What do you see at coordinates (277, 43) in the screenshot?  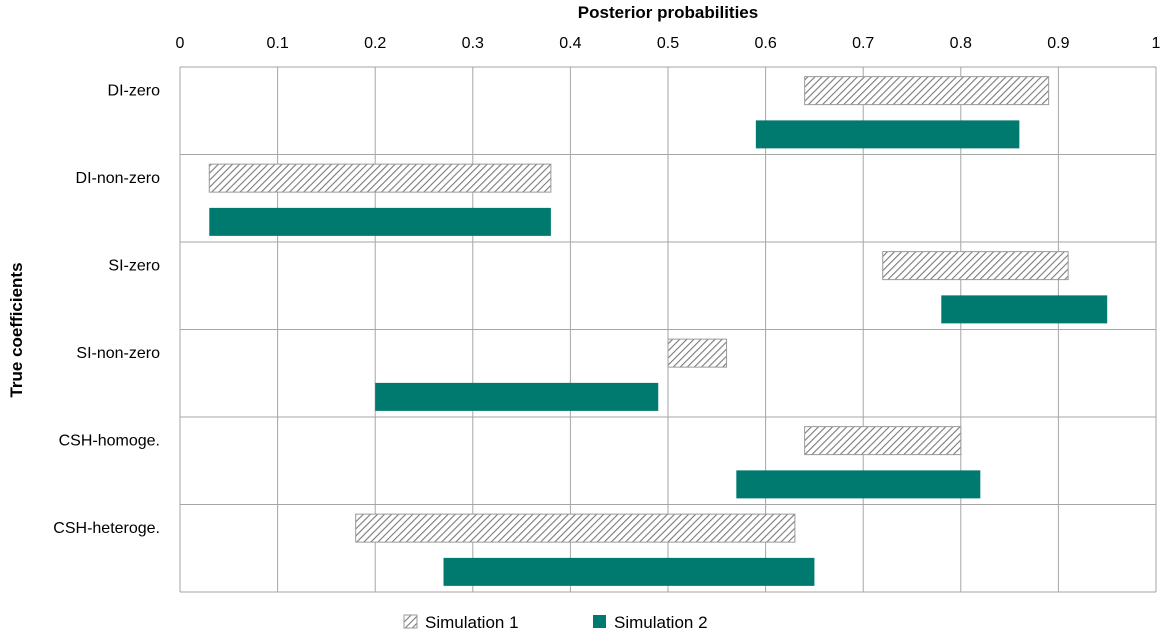 I see `x-tick-label: 0.1` at bounding box center [277, 43].